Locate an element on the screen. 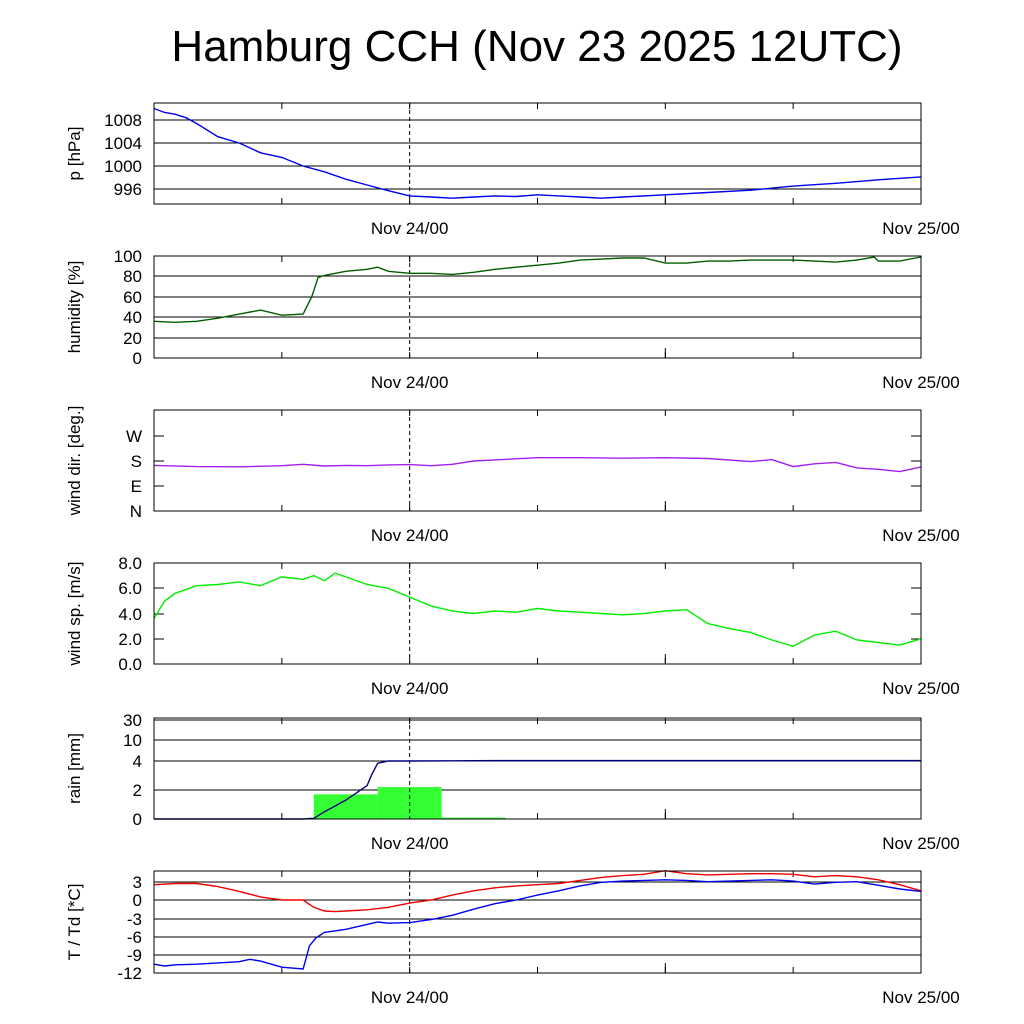 This screenshot has width=1024, height=1024. panel-6-ytick-label: -3 is located at coordinates (134, 919).